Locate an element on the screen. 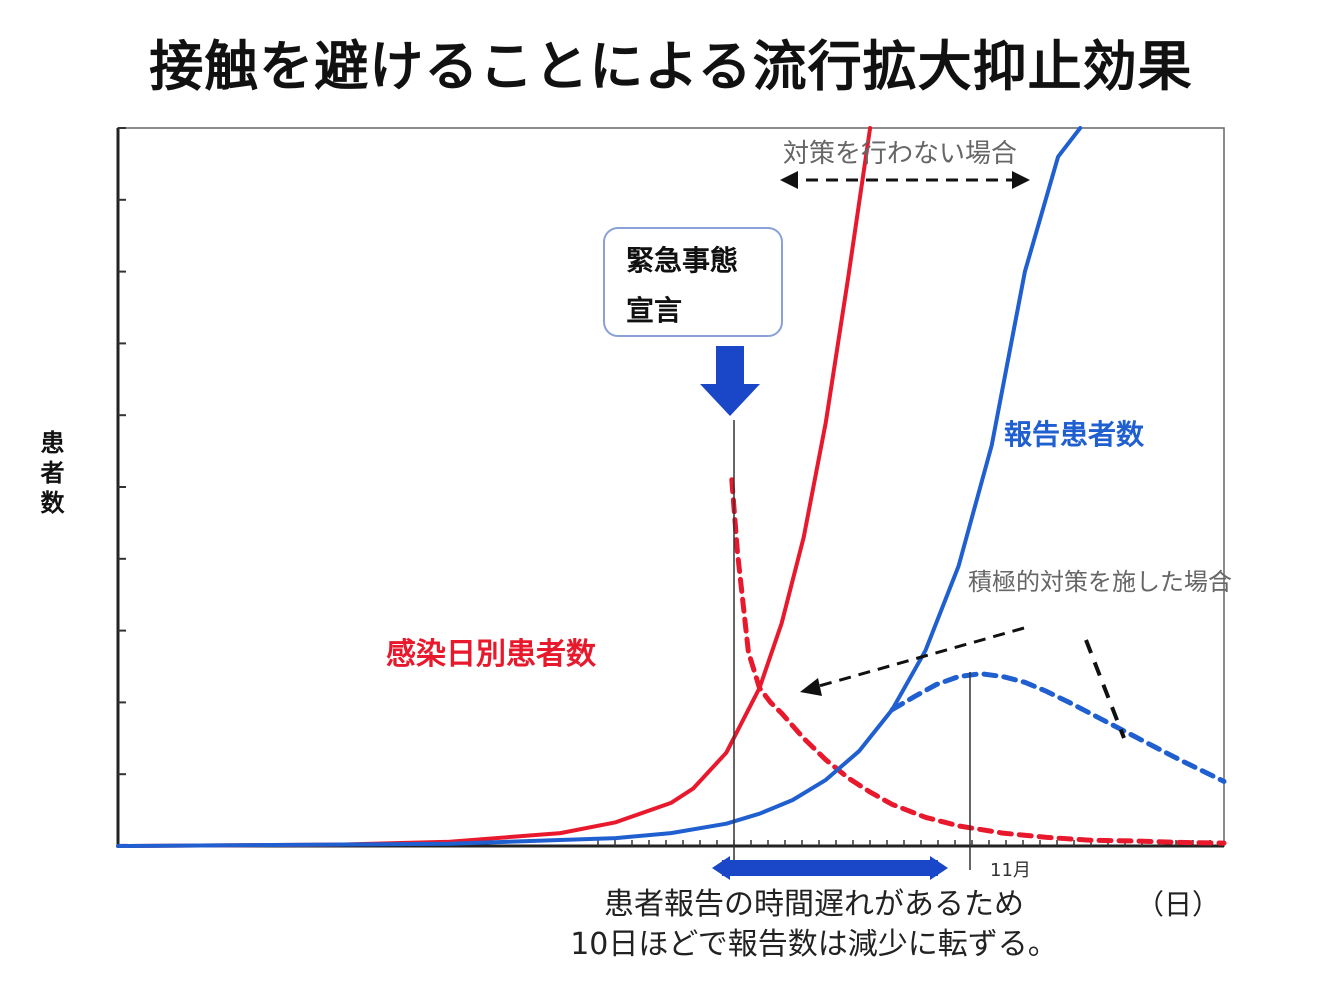 The image size is (1342, 994). with-measures-pointer is located at coordinates (1105, 689).